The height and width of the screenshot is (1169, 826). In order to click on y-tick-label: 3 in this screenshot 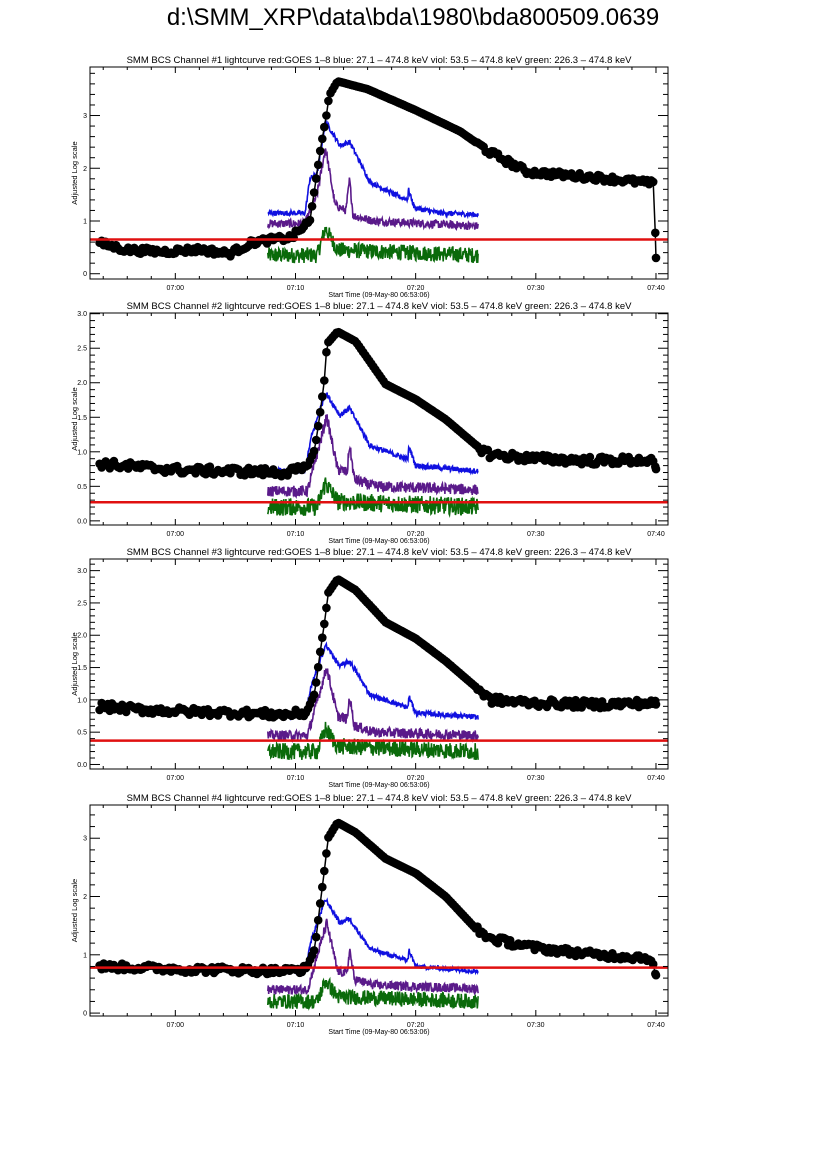, I will do `click(85, 839)`.